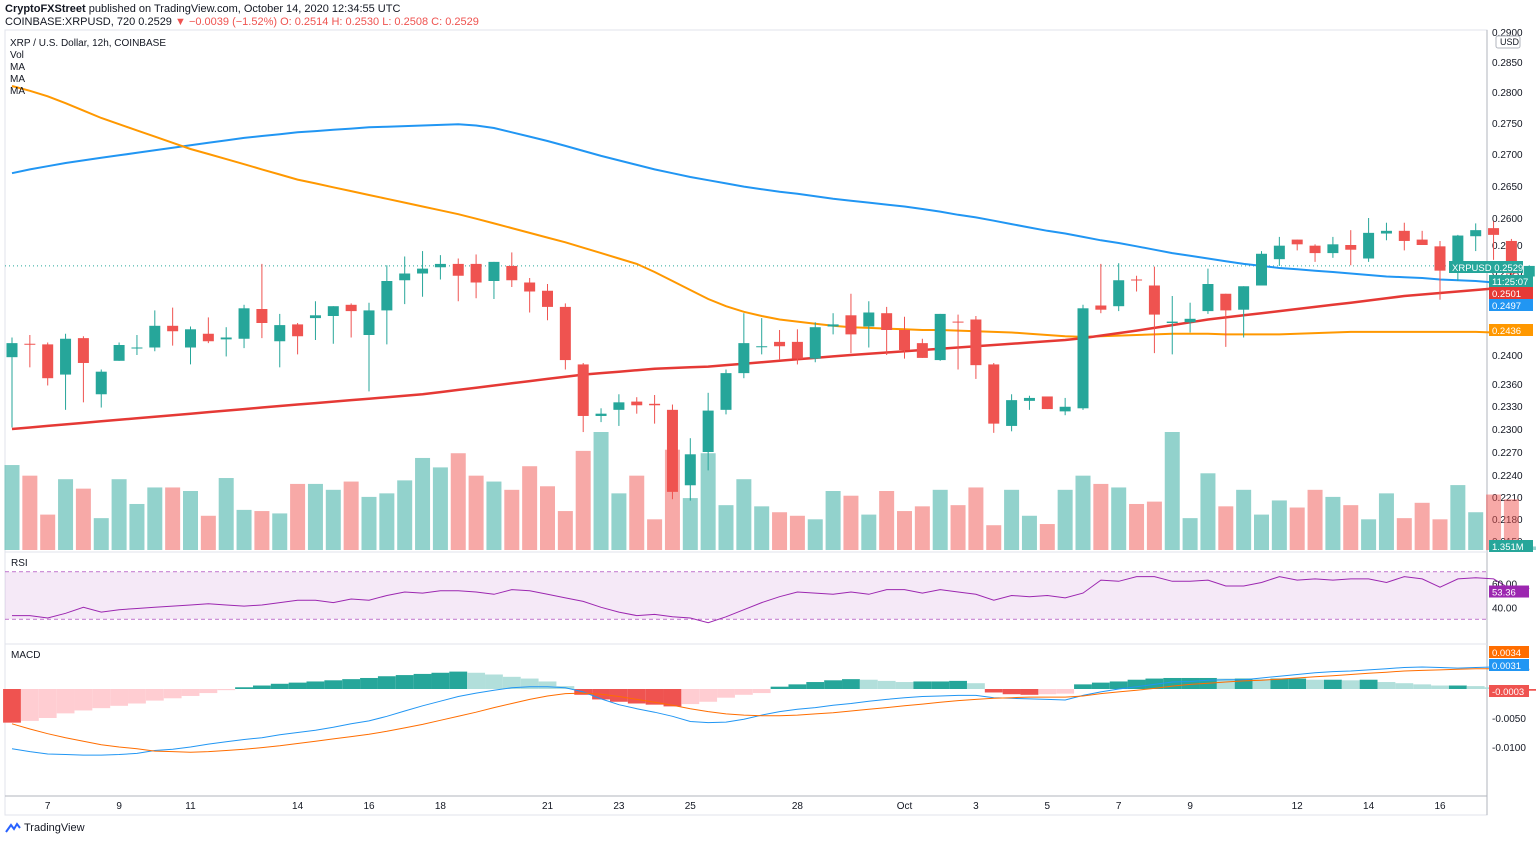 Image resolution: width=1536 pixels, height=842 pixels. I want to click on price-axis-tag-label: 0.2436, so click(1506, 331).